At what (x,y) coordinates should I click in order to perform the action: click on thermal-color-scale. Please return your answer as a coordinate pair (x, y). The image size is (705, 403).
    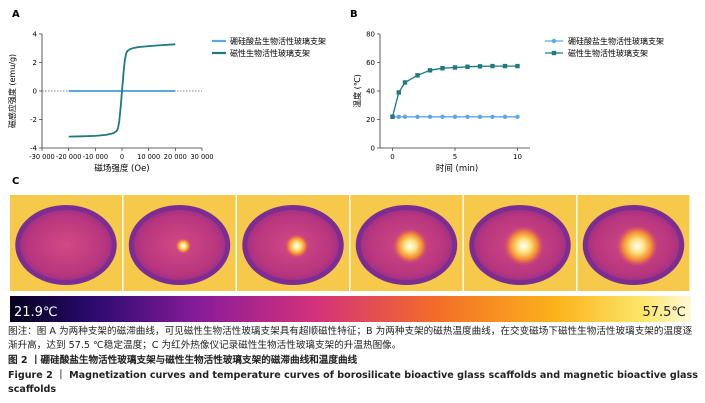
    Looking at the image, I should click on (350, 309).